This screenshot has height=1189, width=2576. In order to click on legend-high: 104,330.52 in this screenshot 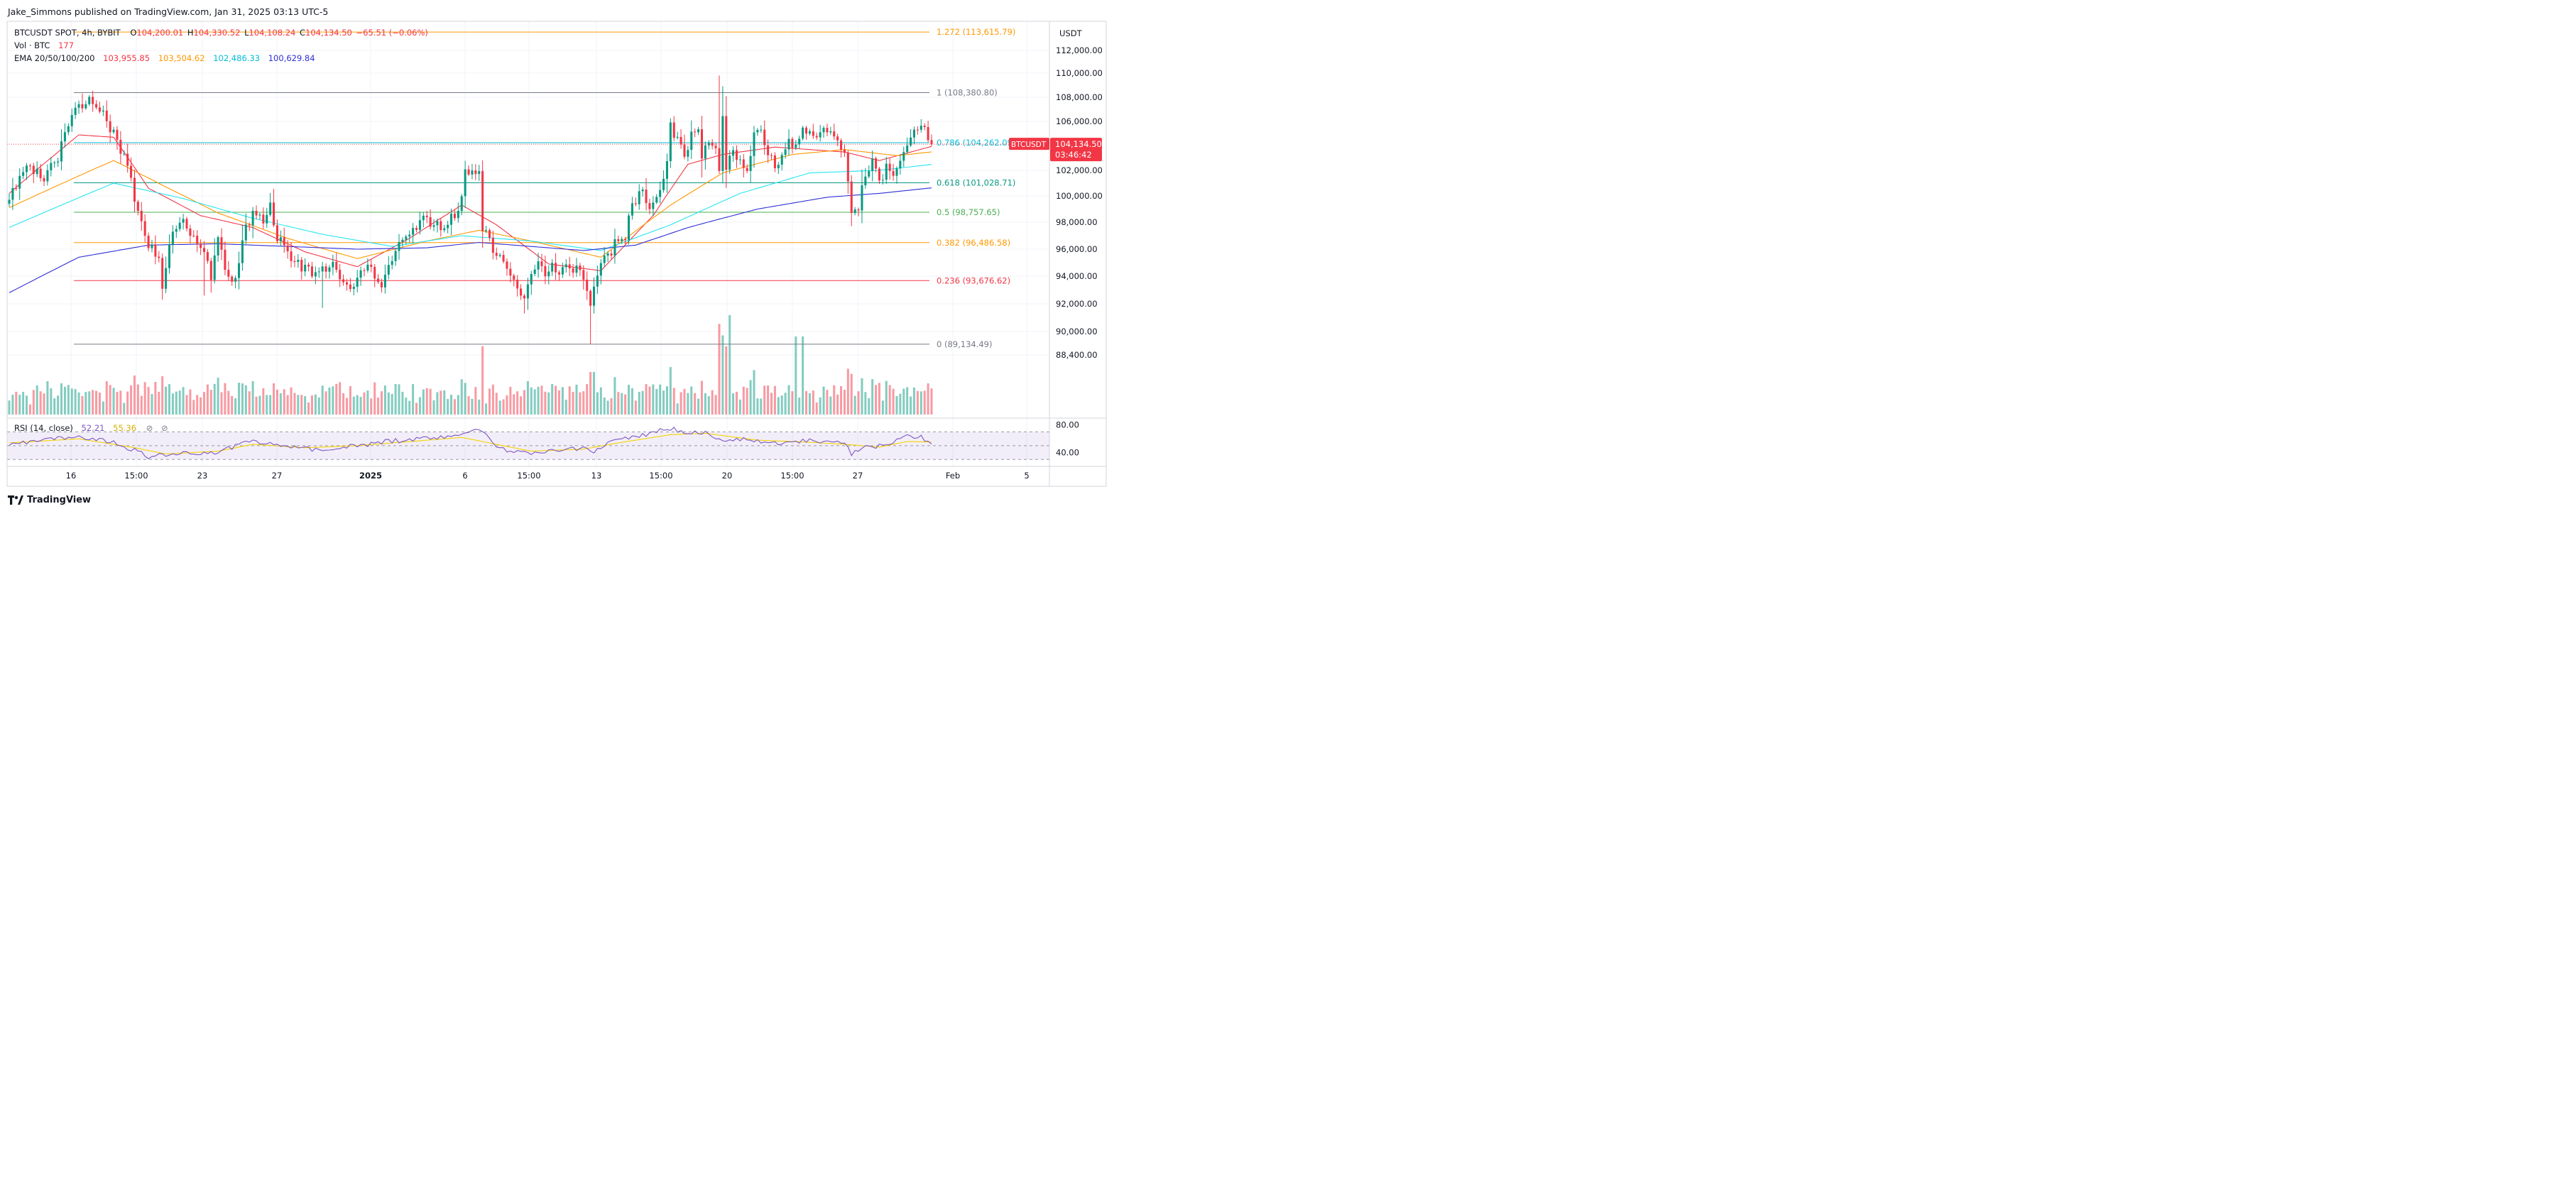, I will do `click(217, 33)`.